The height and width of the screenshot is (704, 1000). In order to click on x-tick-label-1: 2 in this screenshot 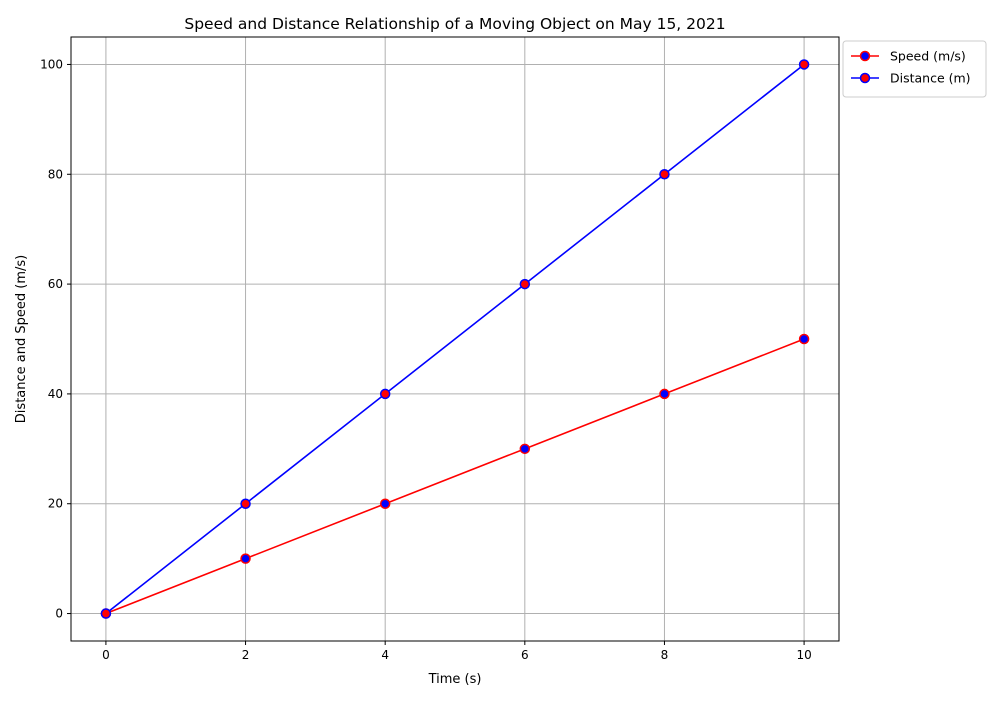, I will do `click(246, 655)`.